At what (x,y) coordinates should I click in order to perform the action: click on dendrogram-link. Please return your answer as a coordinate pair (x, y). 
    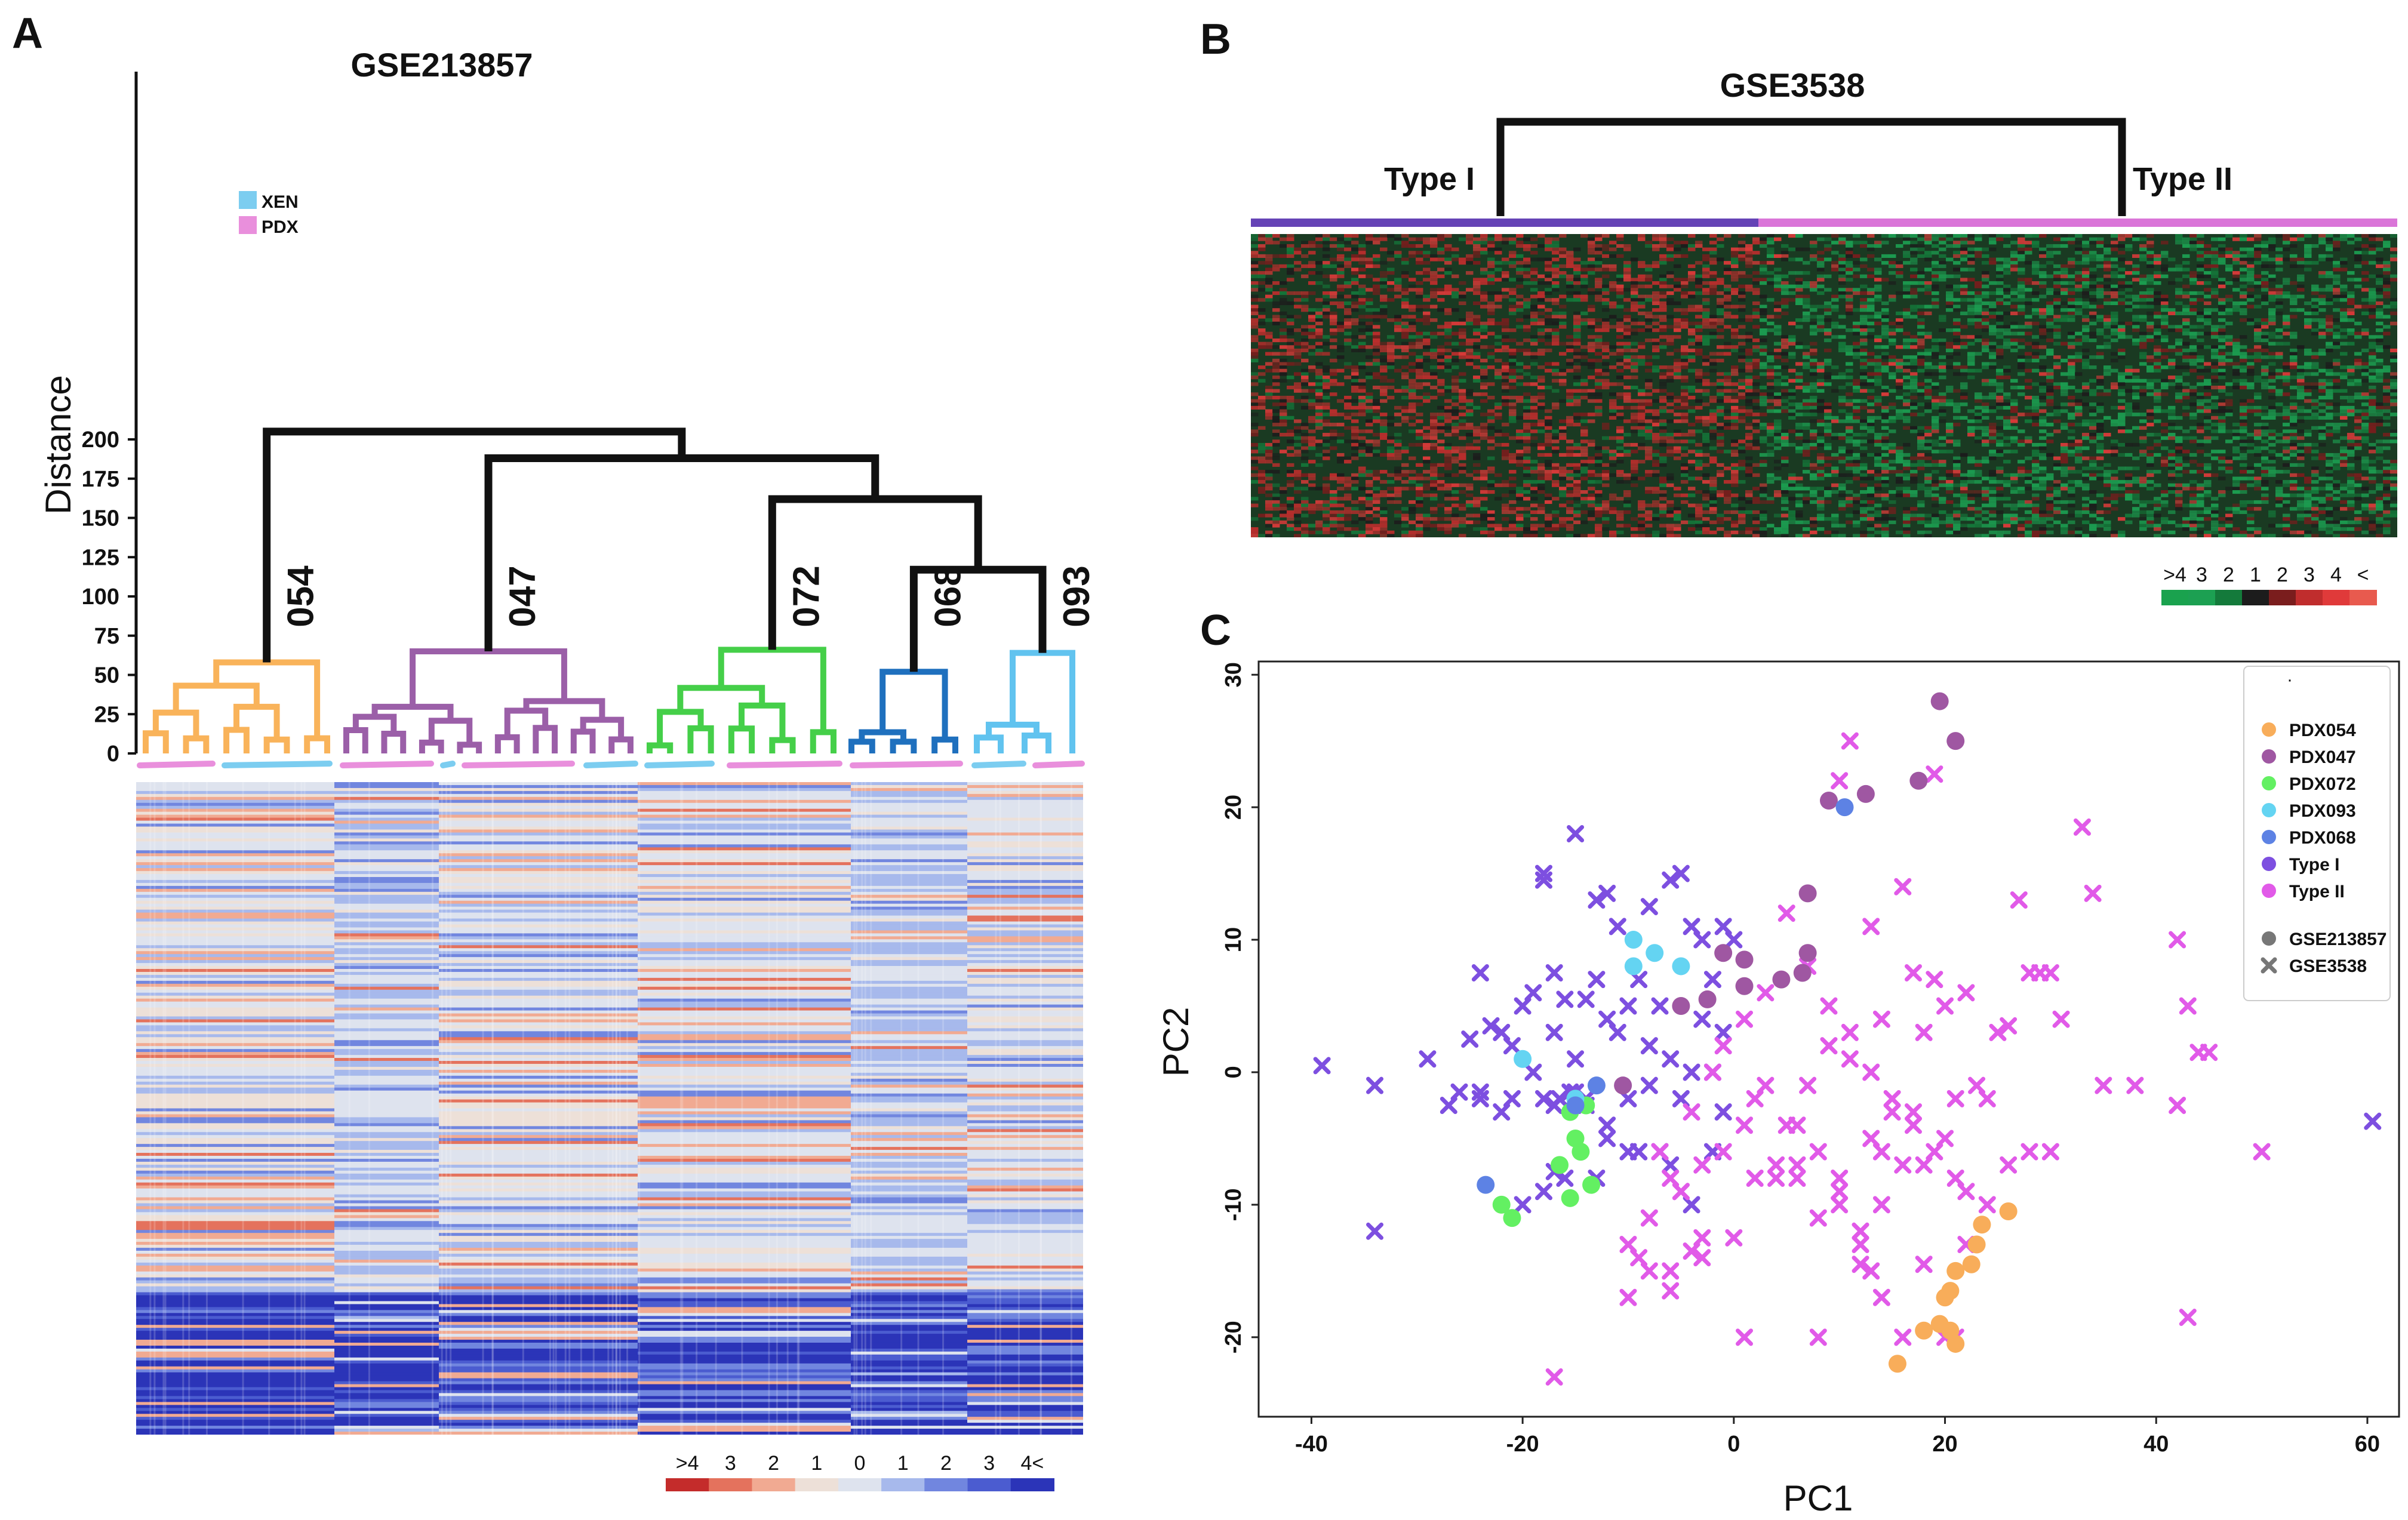
    Looking at the image, I should click on (583, 740).